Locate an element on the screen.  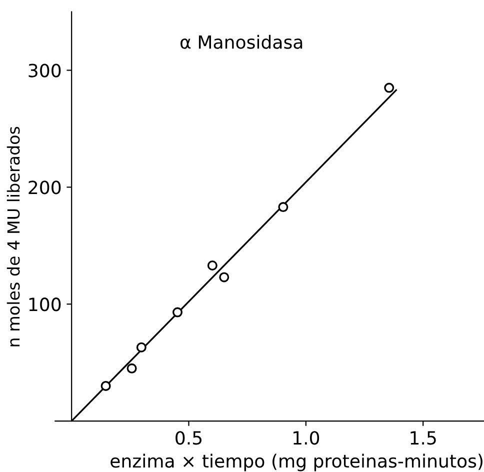
annotation: α Manosidasa is located at coordinates (241, 41).